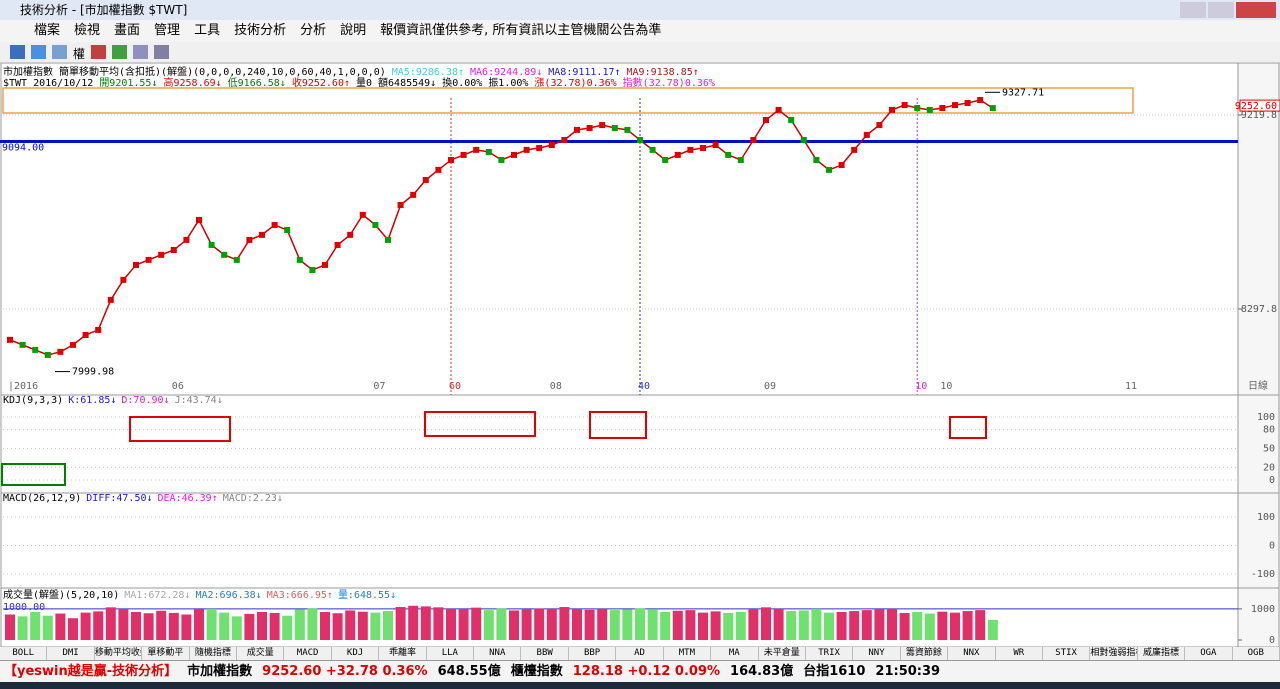 The height and width of the screenshot is (689, 1280). I want to click on status-text: 櫃檯指數, so click(536, 671).